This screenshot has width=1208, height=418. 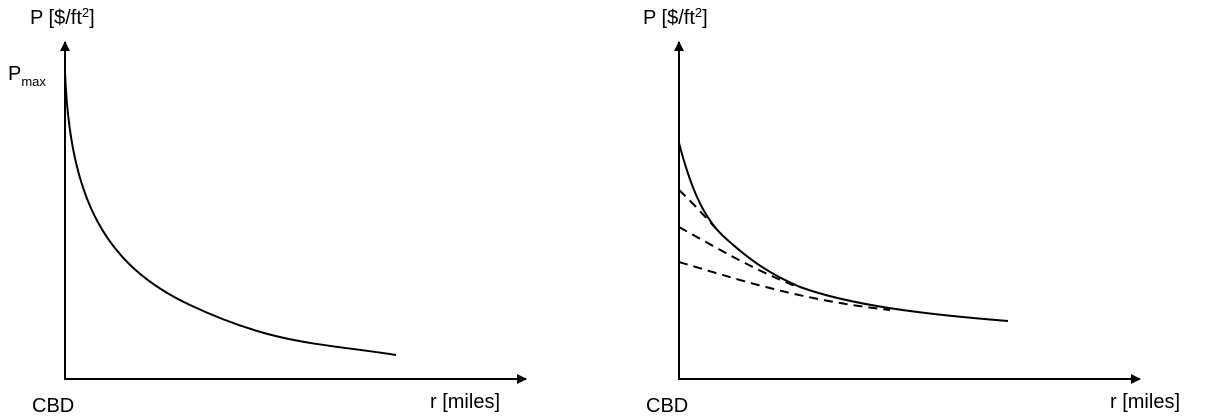 I want to click on max-label: Pmax, so click(x=27, y=76).